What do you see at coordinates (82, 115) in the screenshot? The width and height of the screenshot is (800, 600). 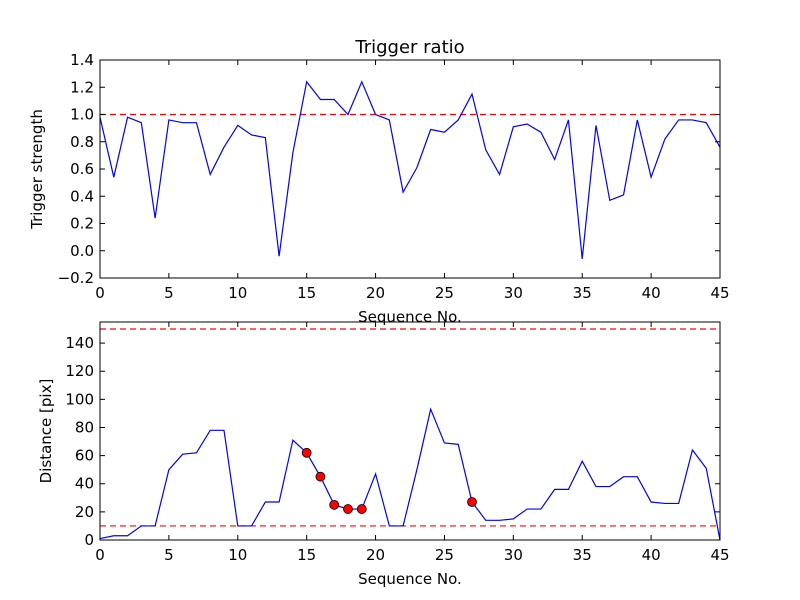 I see `y-tick-label: 1.0` at bounding box center [82, 115].